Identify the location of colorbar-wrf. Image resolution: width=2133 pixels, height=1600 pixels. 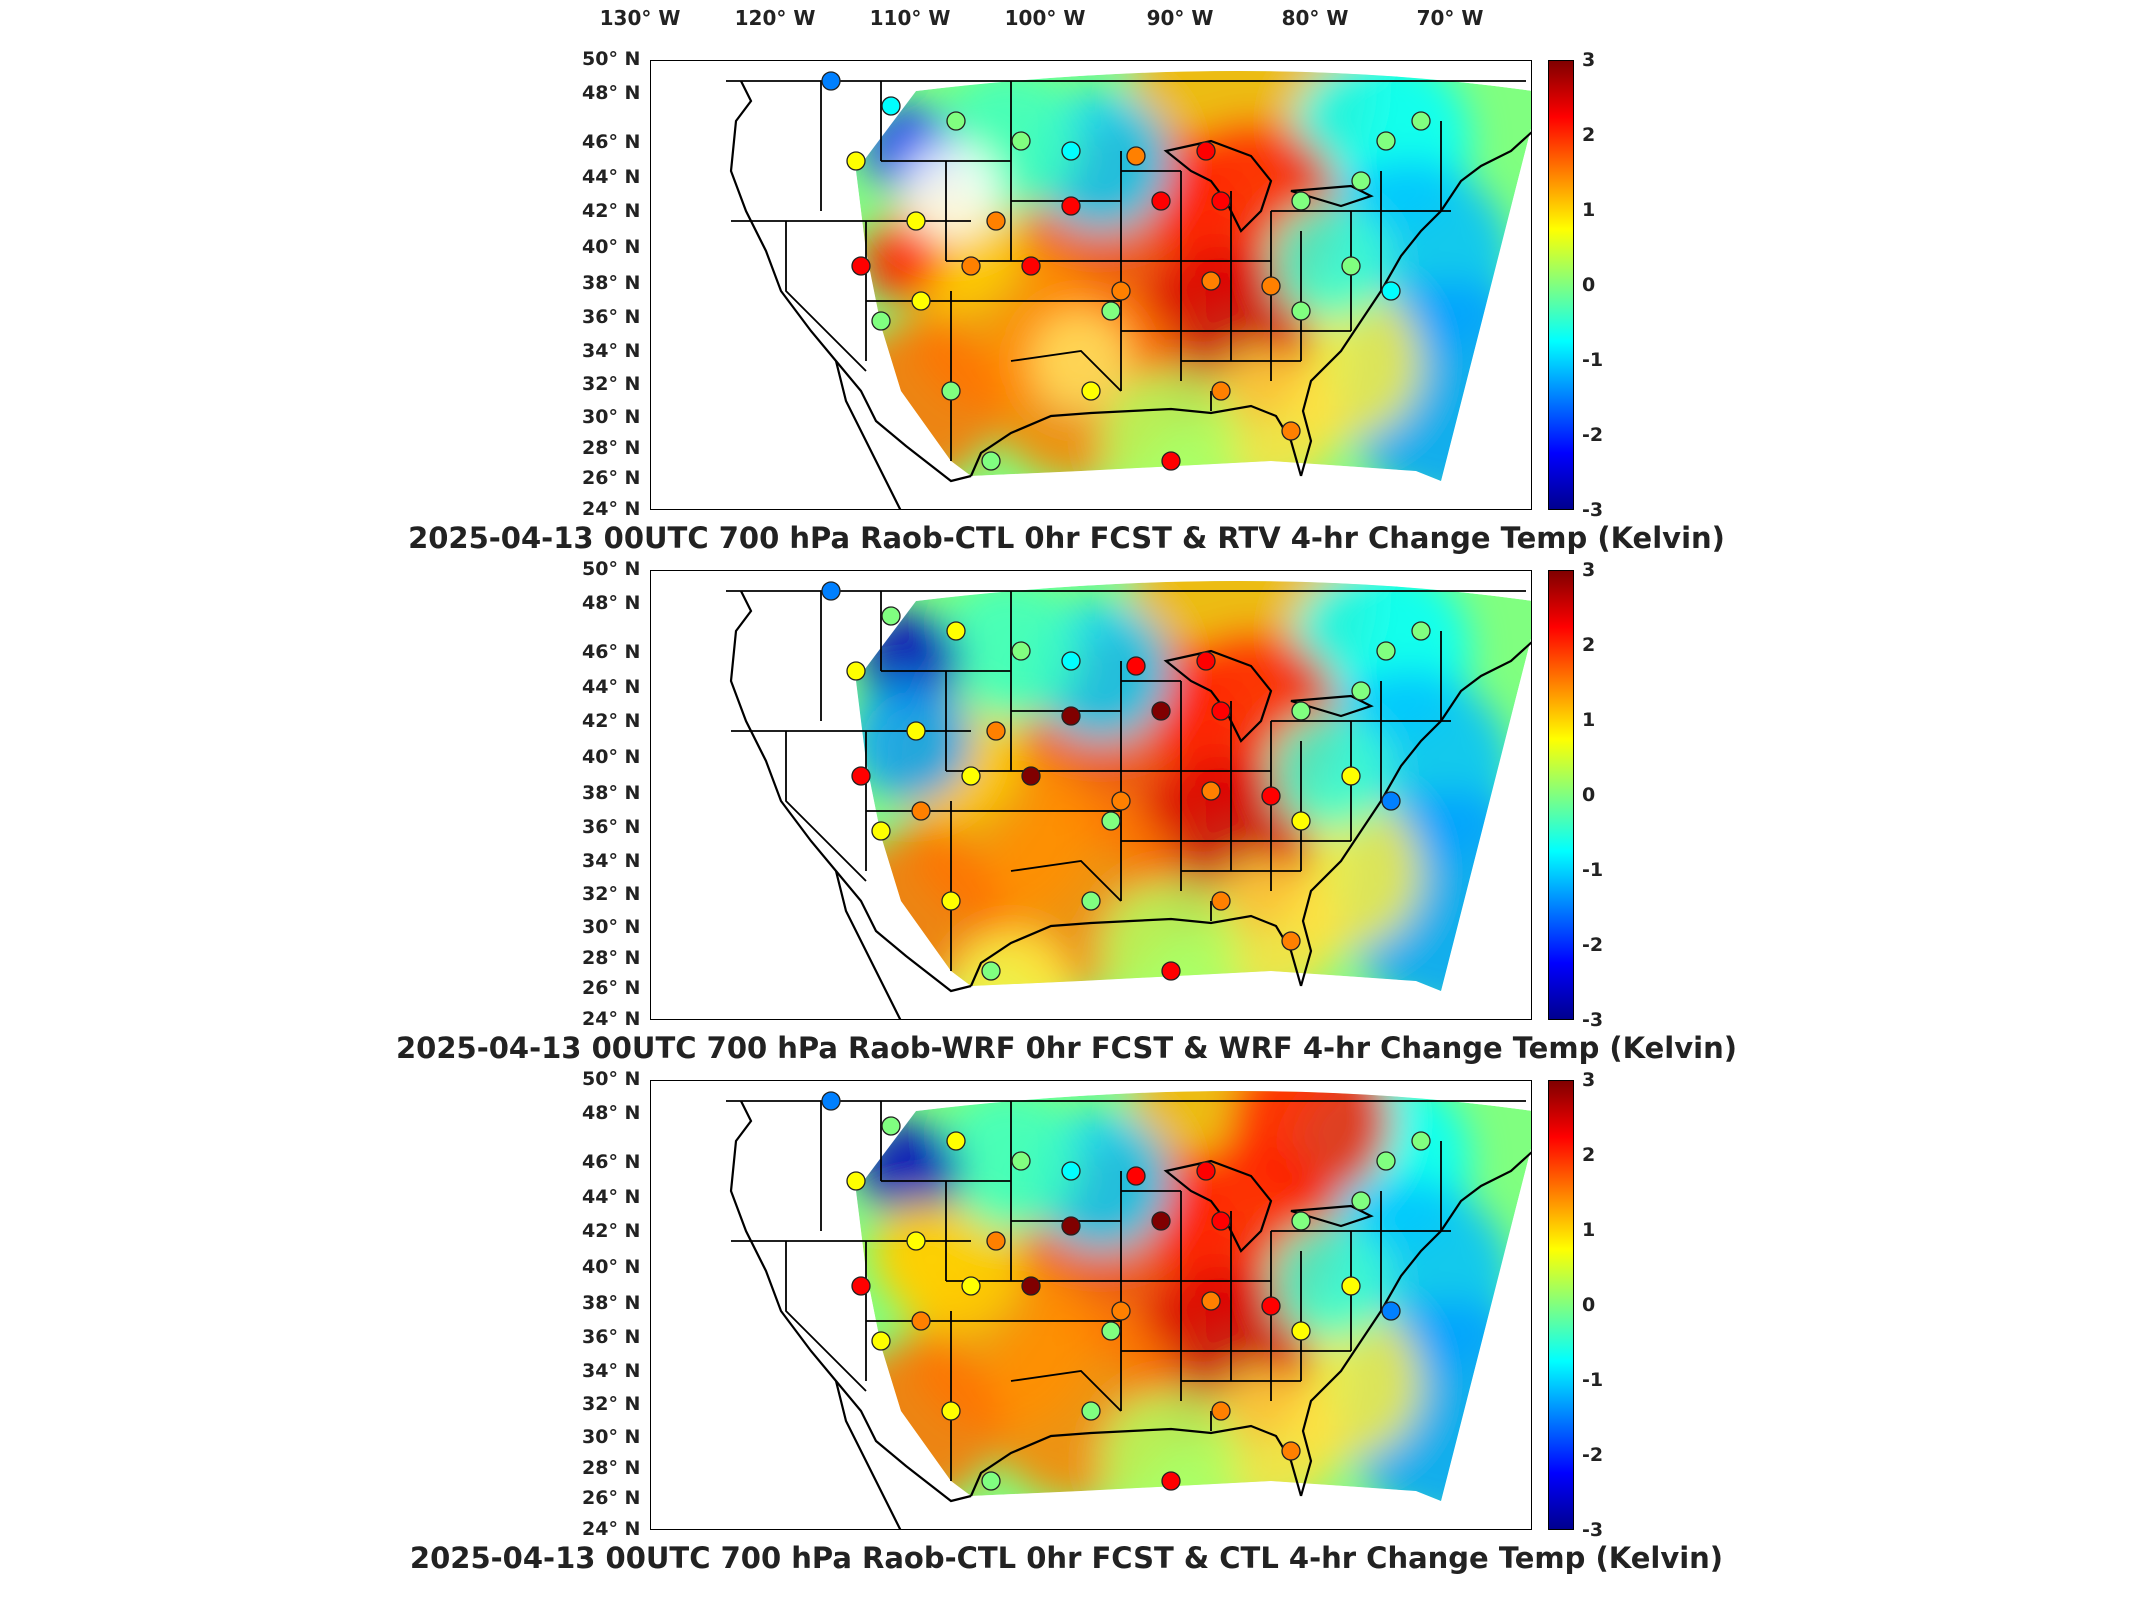
(1561, 795).